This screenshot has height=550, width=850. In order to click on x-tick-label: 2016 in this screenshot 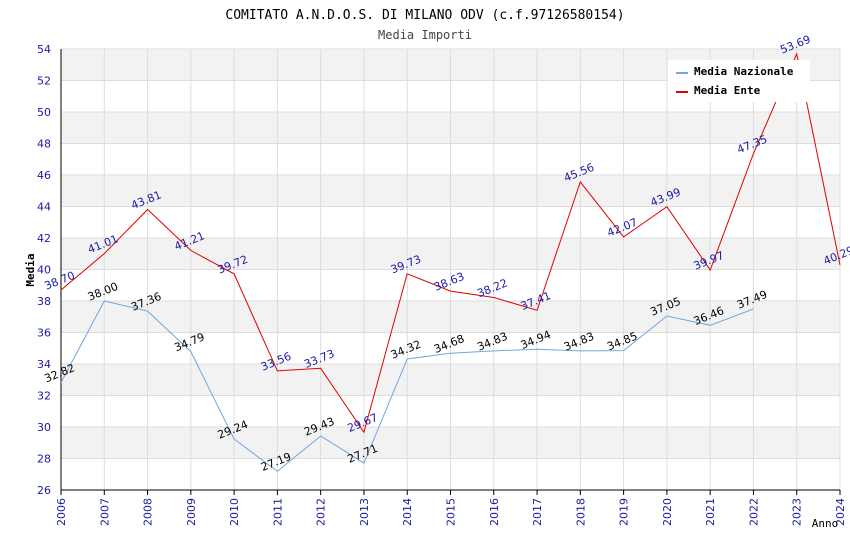, I will do `click(494, 512)`.